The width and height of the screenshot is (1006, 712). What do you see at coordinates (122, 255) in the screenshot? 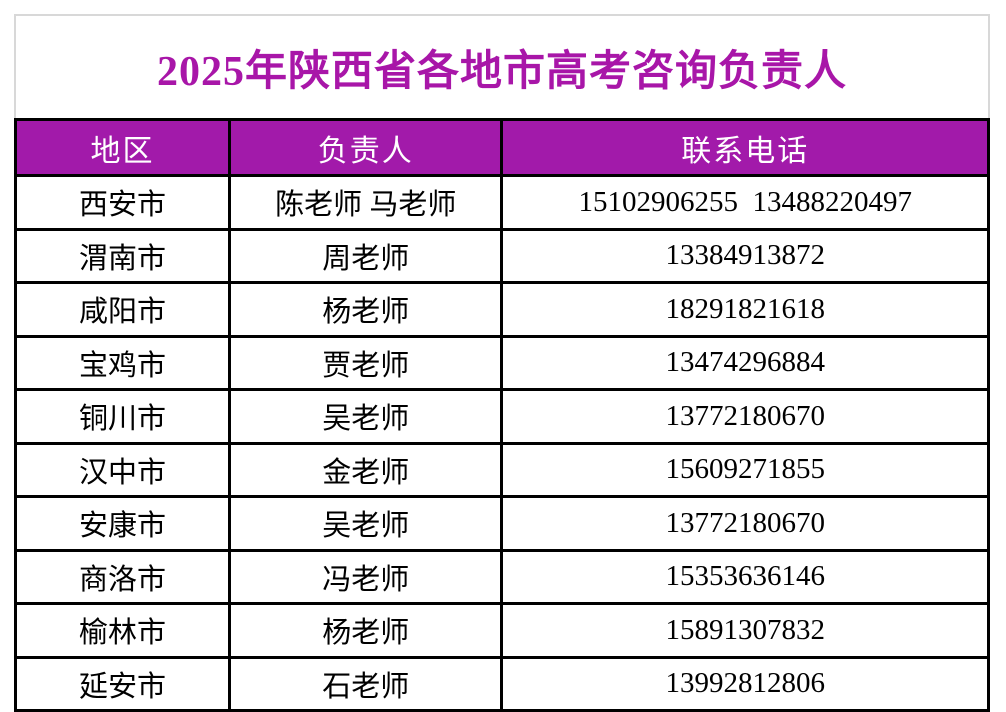
I see `cell-region: 渭南市` at bounding box center [122, 255].